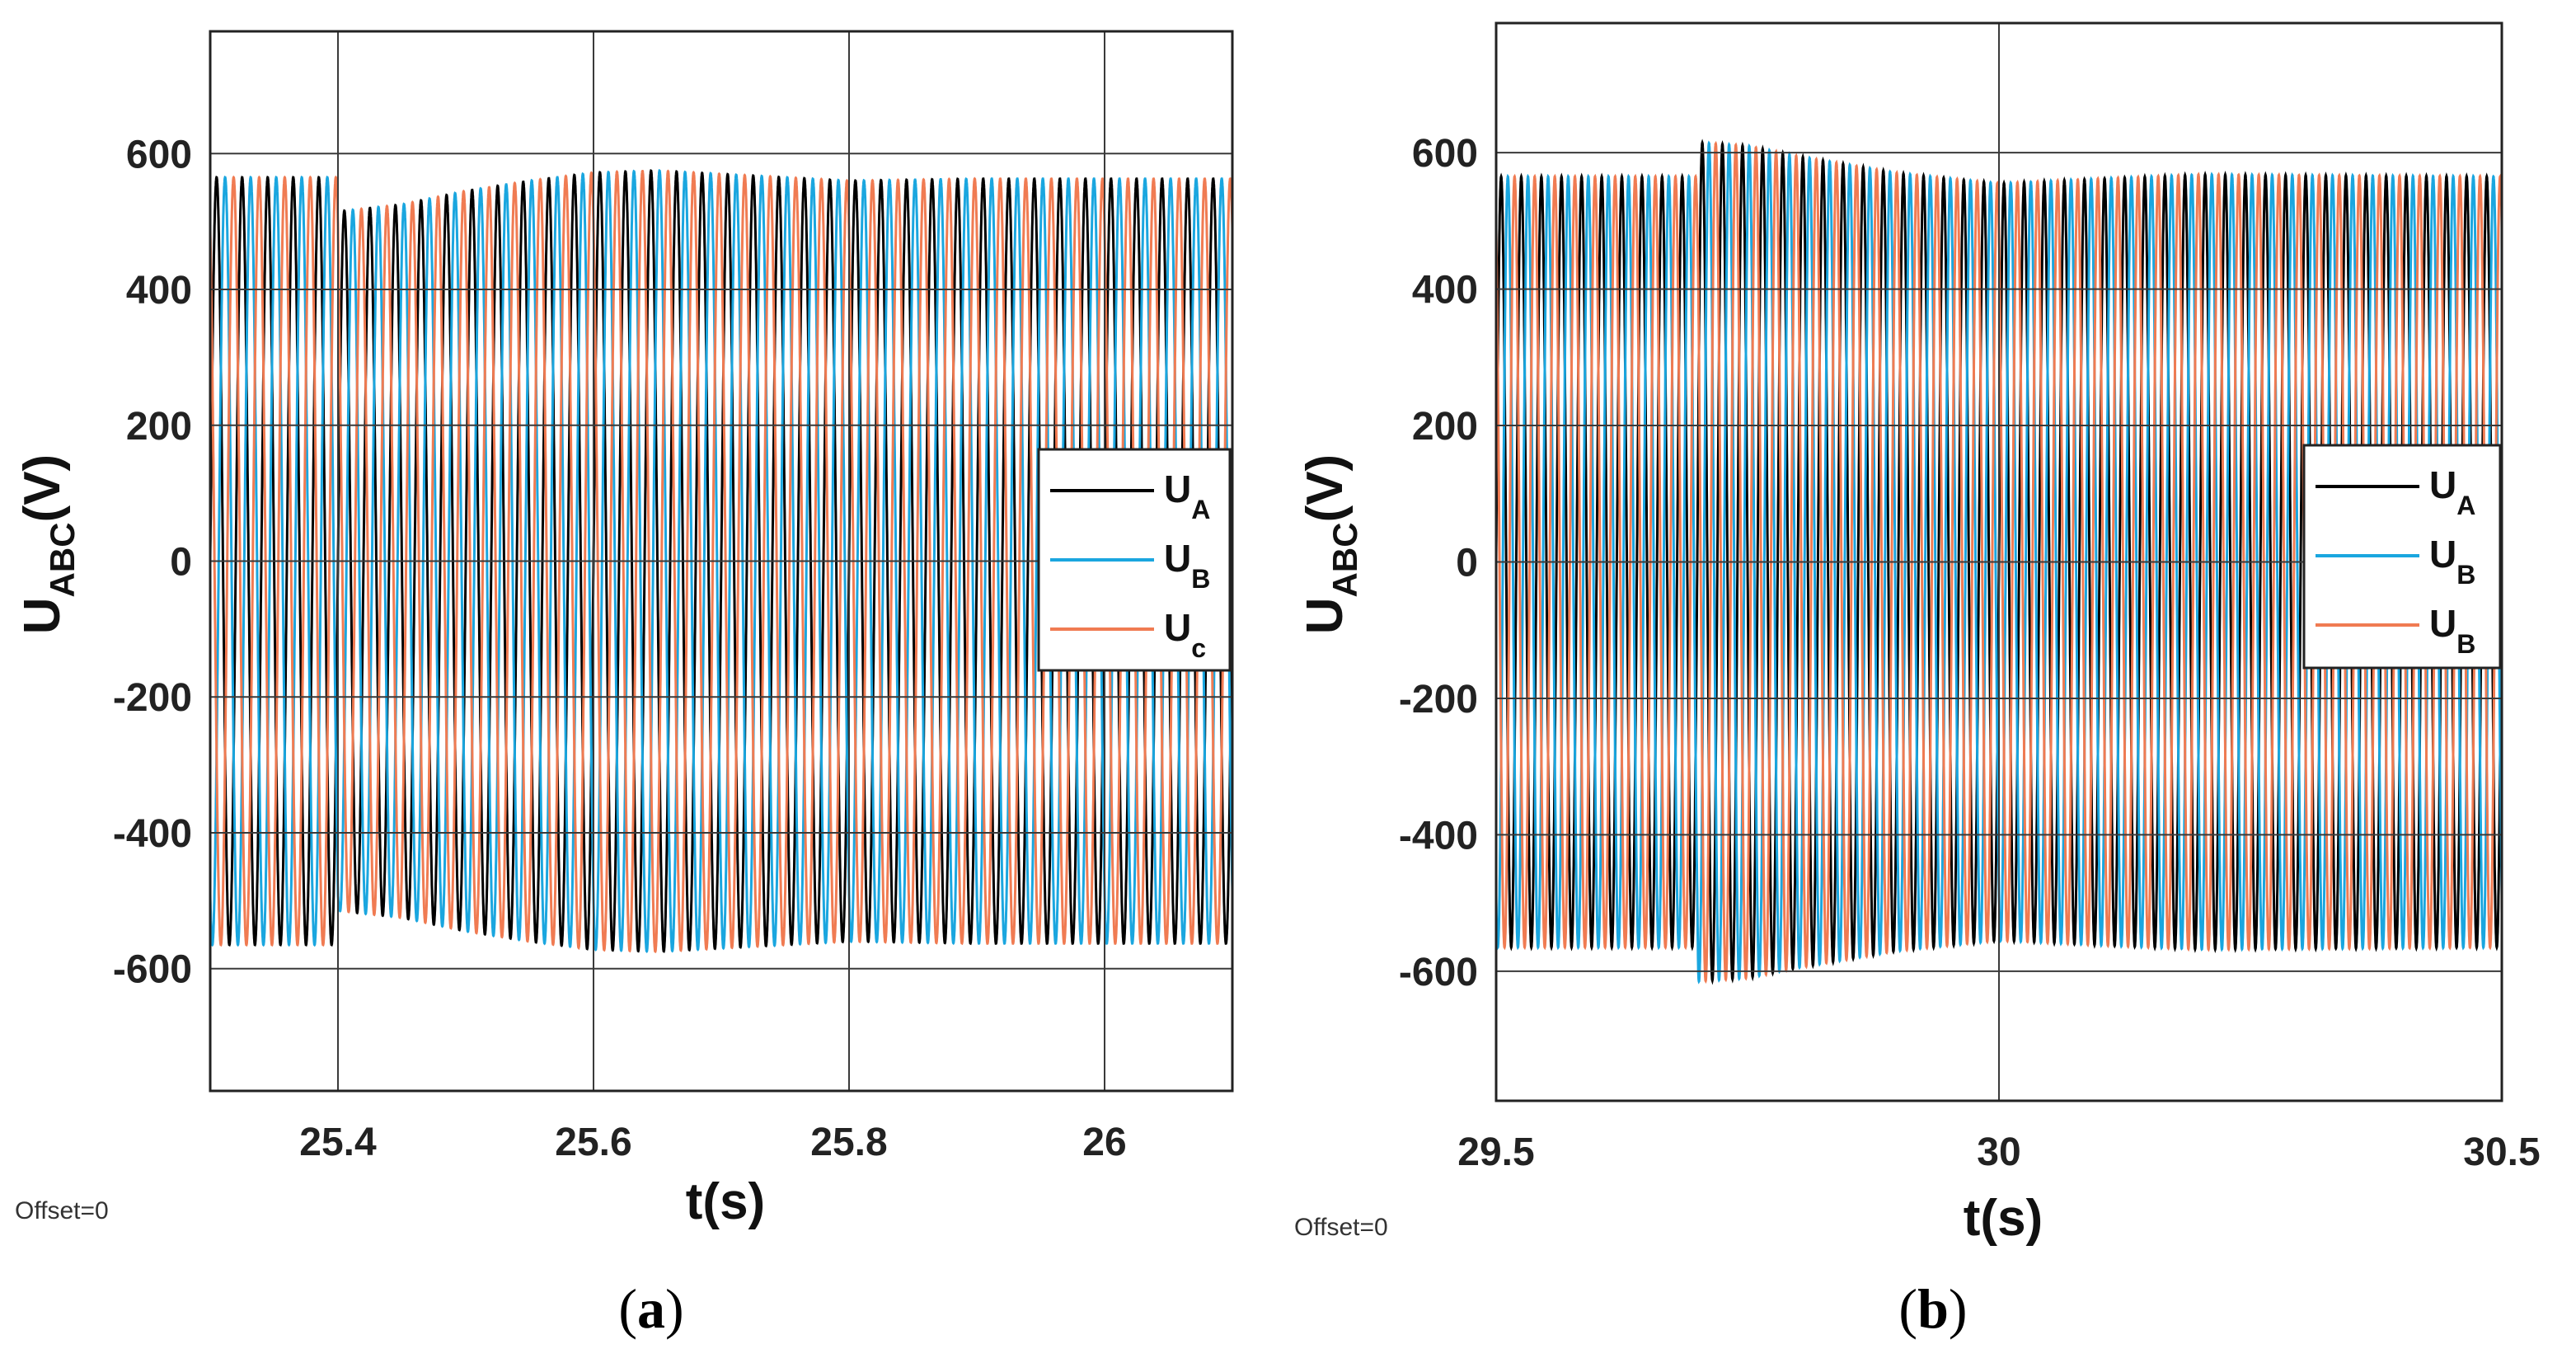 The width and height of the screenshot is (2576, 1363). I want to click on panel-caption: (b), so click(1932, 1309).